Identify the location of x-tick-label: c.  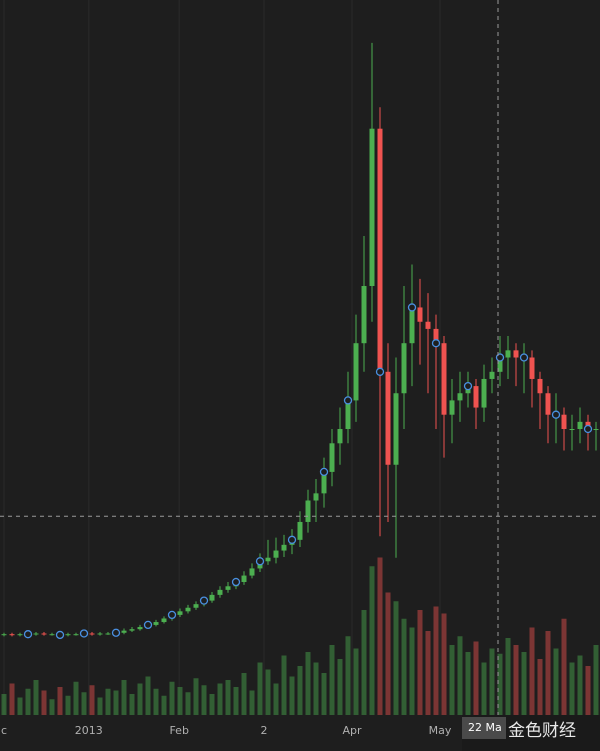
(4, 730).